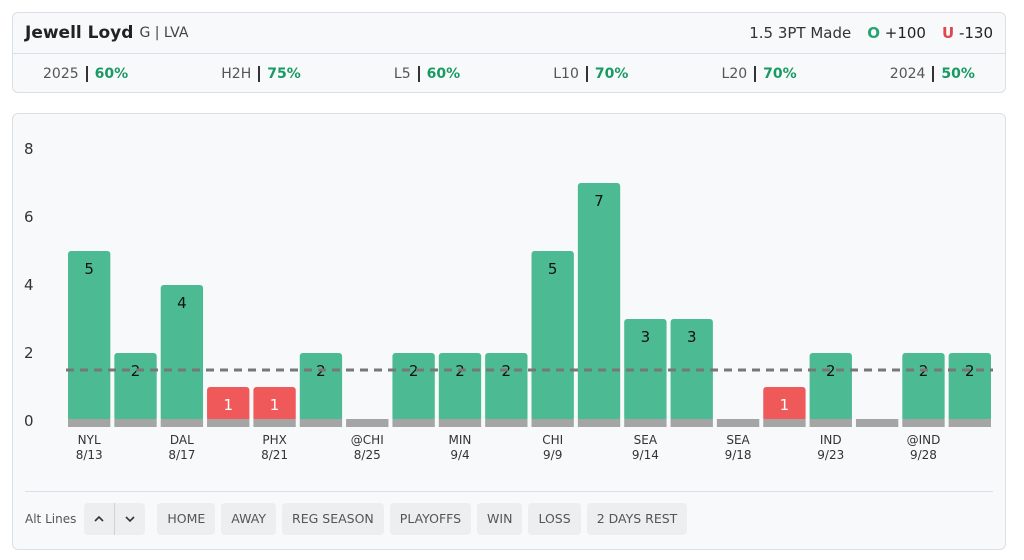 The image size is (1024, 560). Describe the element at coordinates (29, 421) in the screenshot. I see `y-tick-label: 0` at that location.